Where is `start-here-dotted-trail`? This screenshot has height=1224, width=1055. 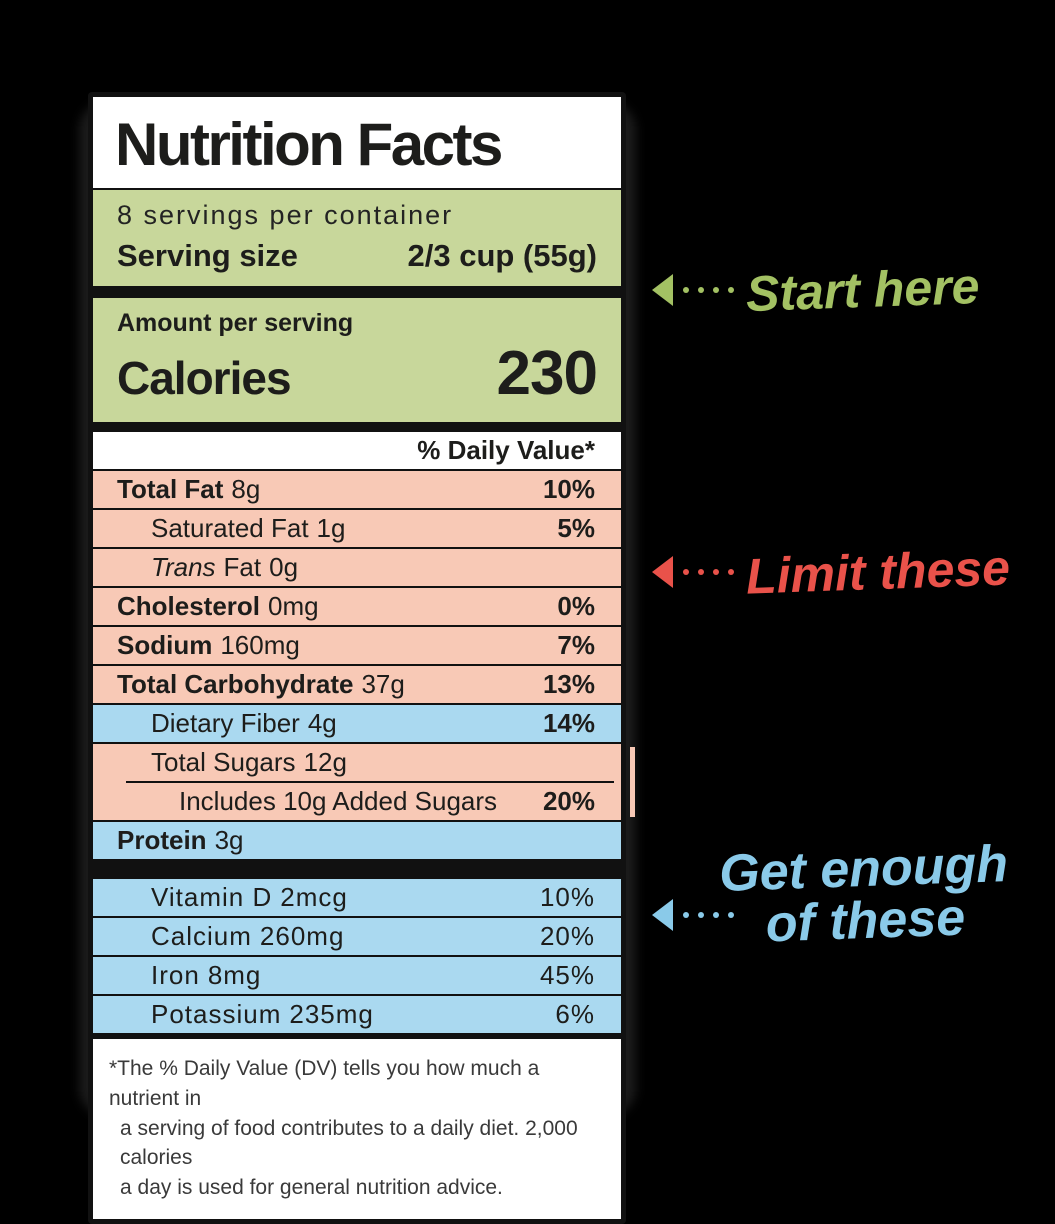 start-here-dotted-trail is located at coordinates (708, 290).